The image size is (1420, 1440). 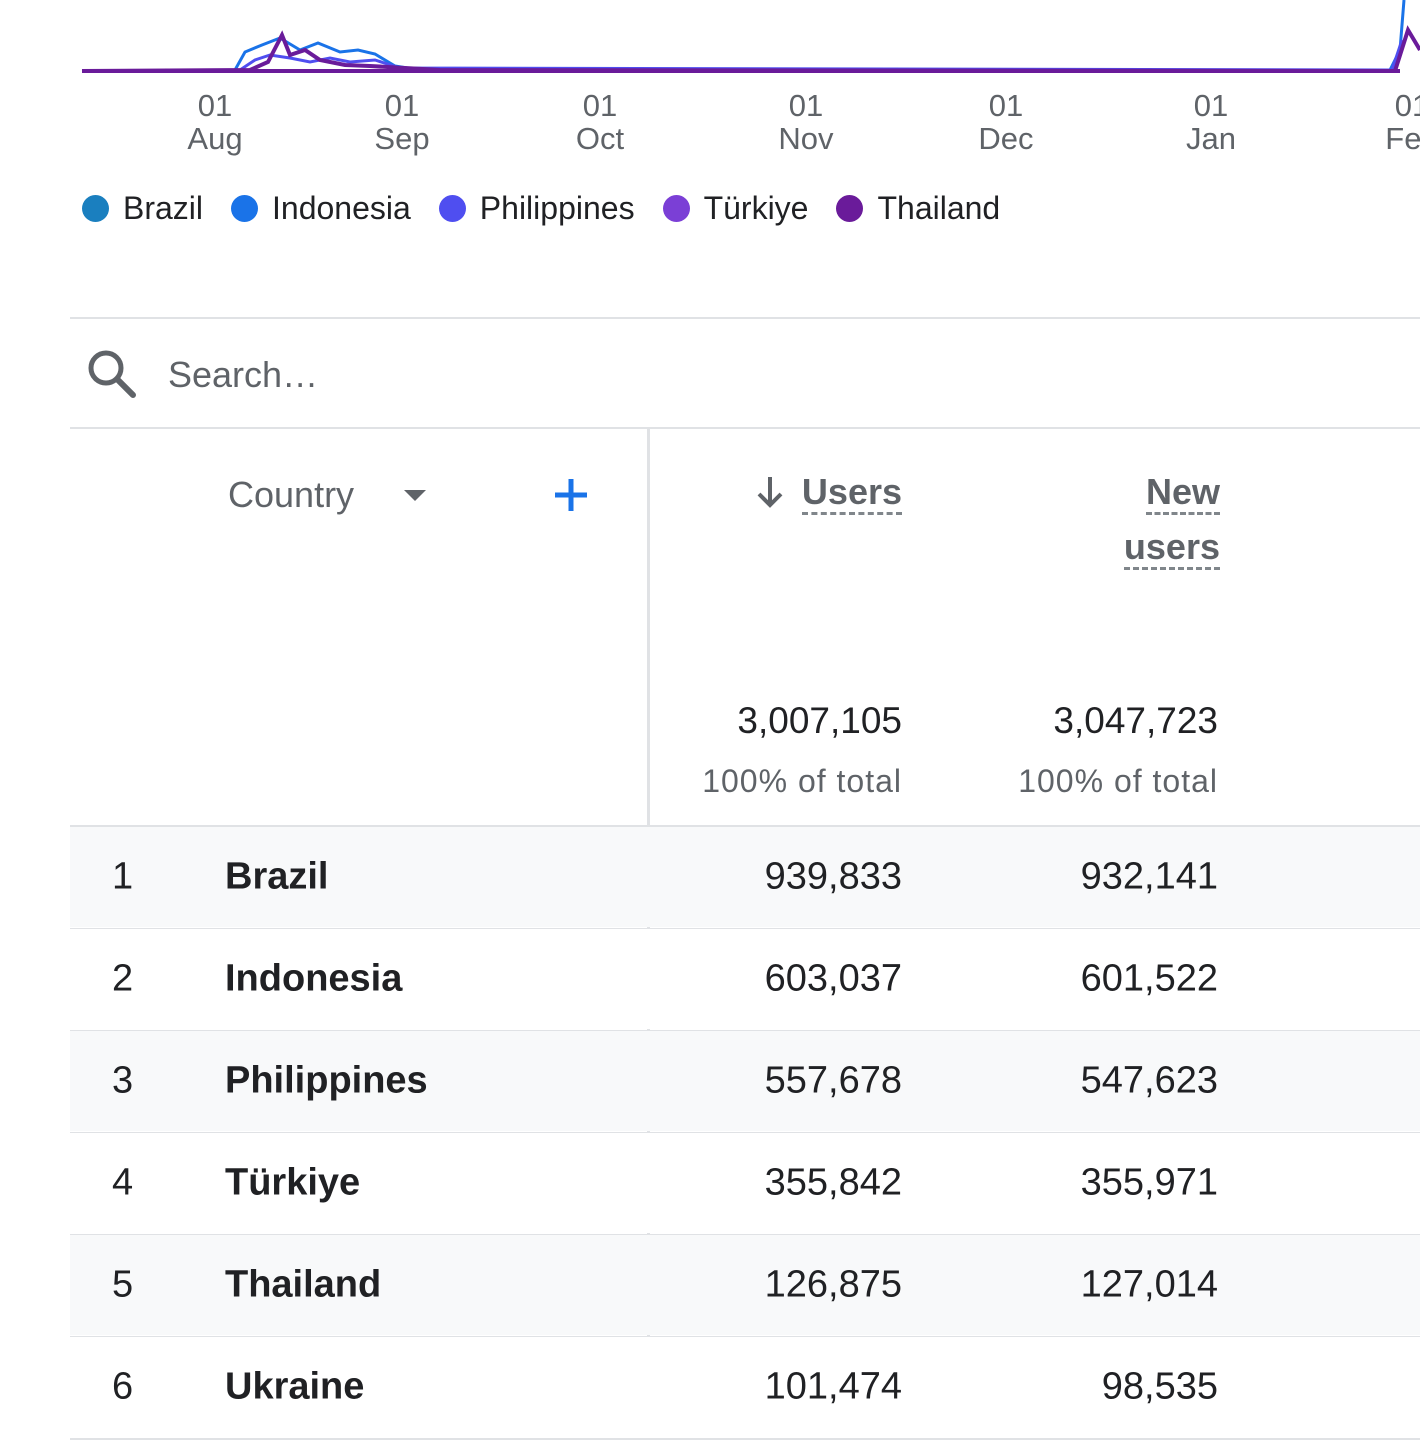 I want to click on new-users-total-pct: 100% of total, so click(x=1118, y=781).